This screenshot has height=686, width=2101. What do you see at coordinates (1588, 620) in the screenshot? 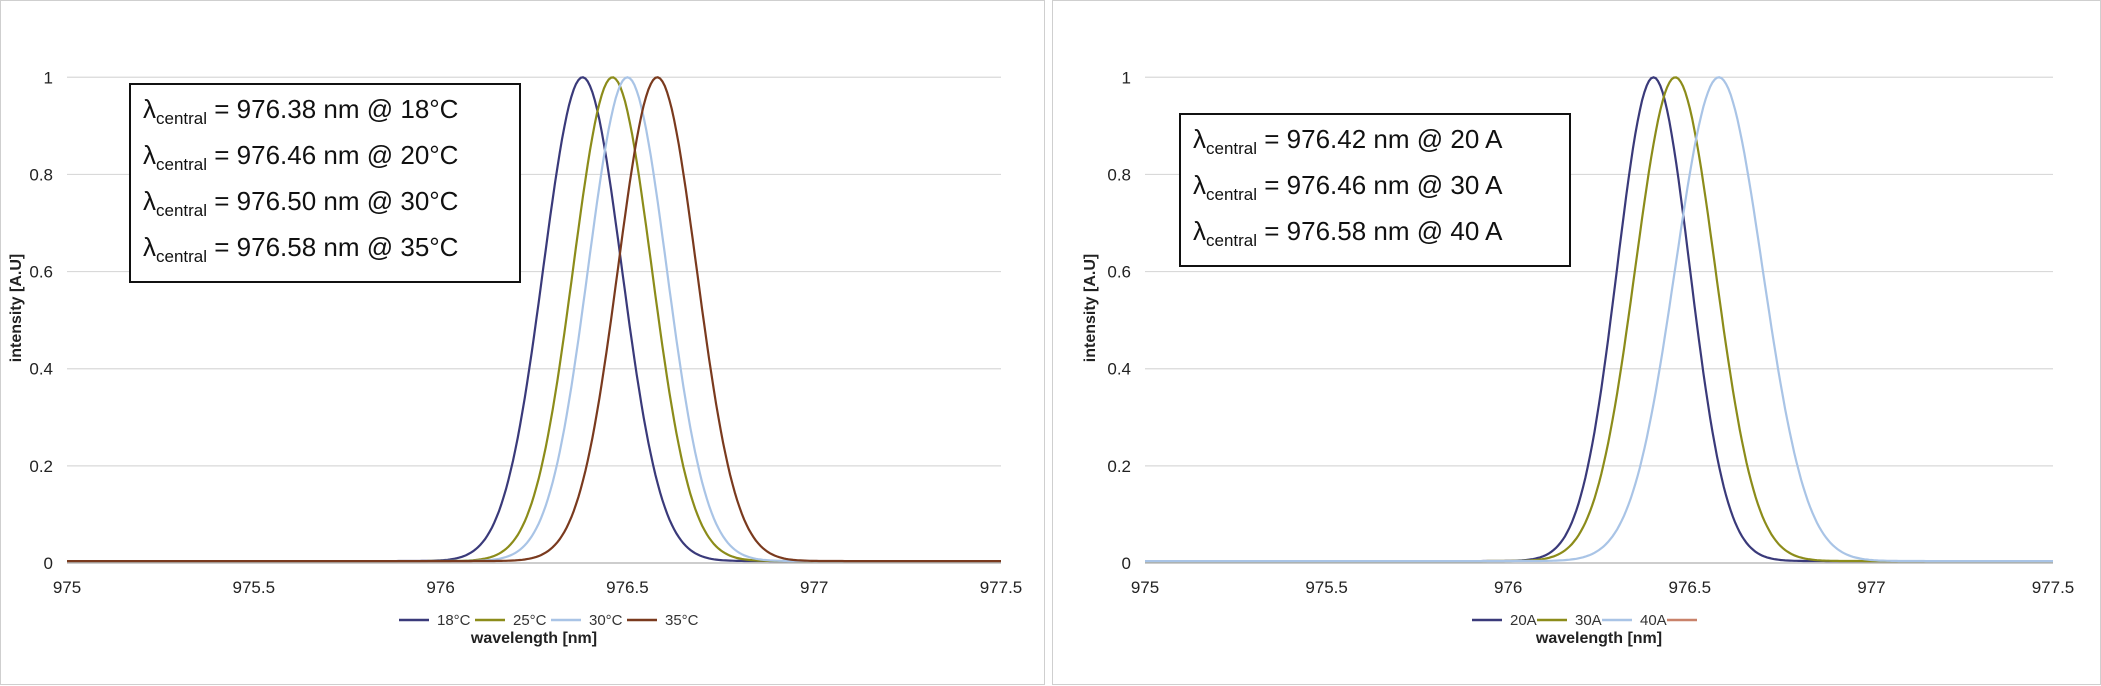
I see `legend-label: 30A` at bounding box center [1588, 620].